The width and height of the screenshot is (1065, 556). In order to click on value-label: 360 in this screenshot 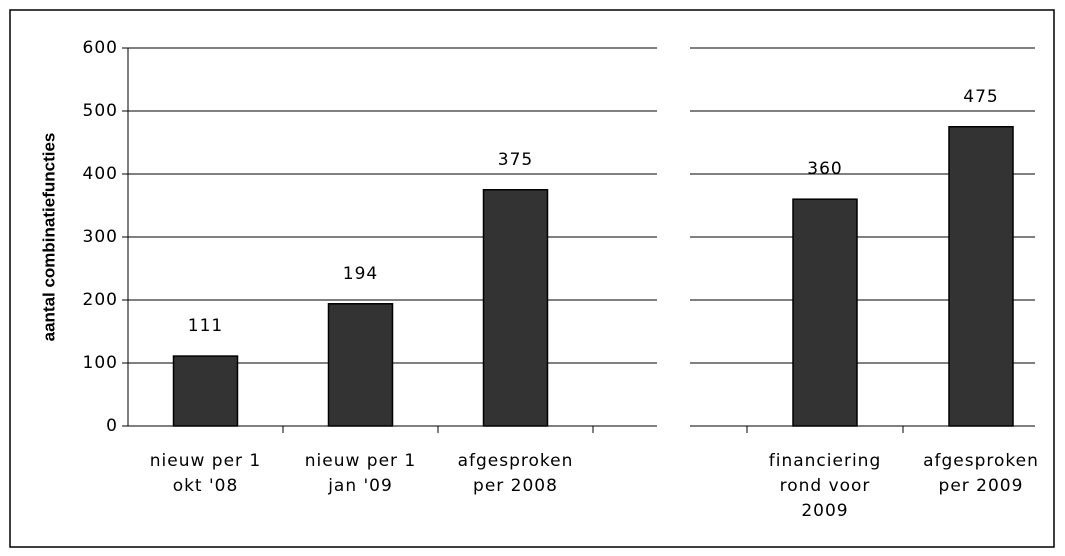, I will do `click(824, 169)`.